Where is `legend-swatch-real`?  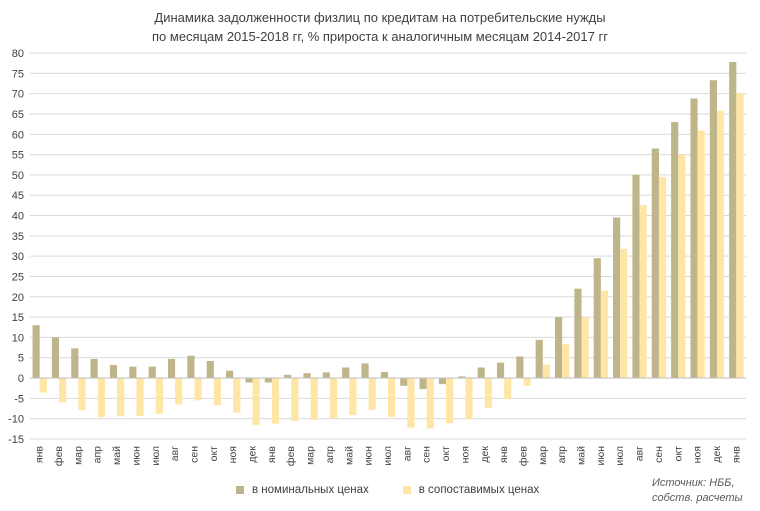
legend-swatch-real is located at coordinates (406, 490).